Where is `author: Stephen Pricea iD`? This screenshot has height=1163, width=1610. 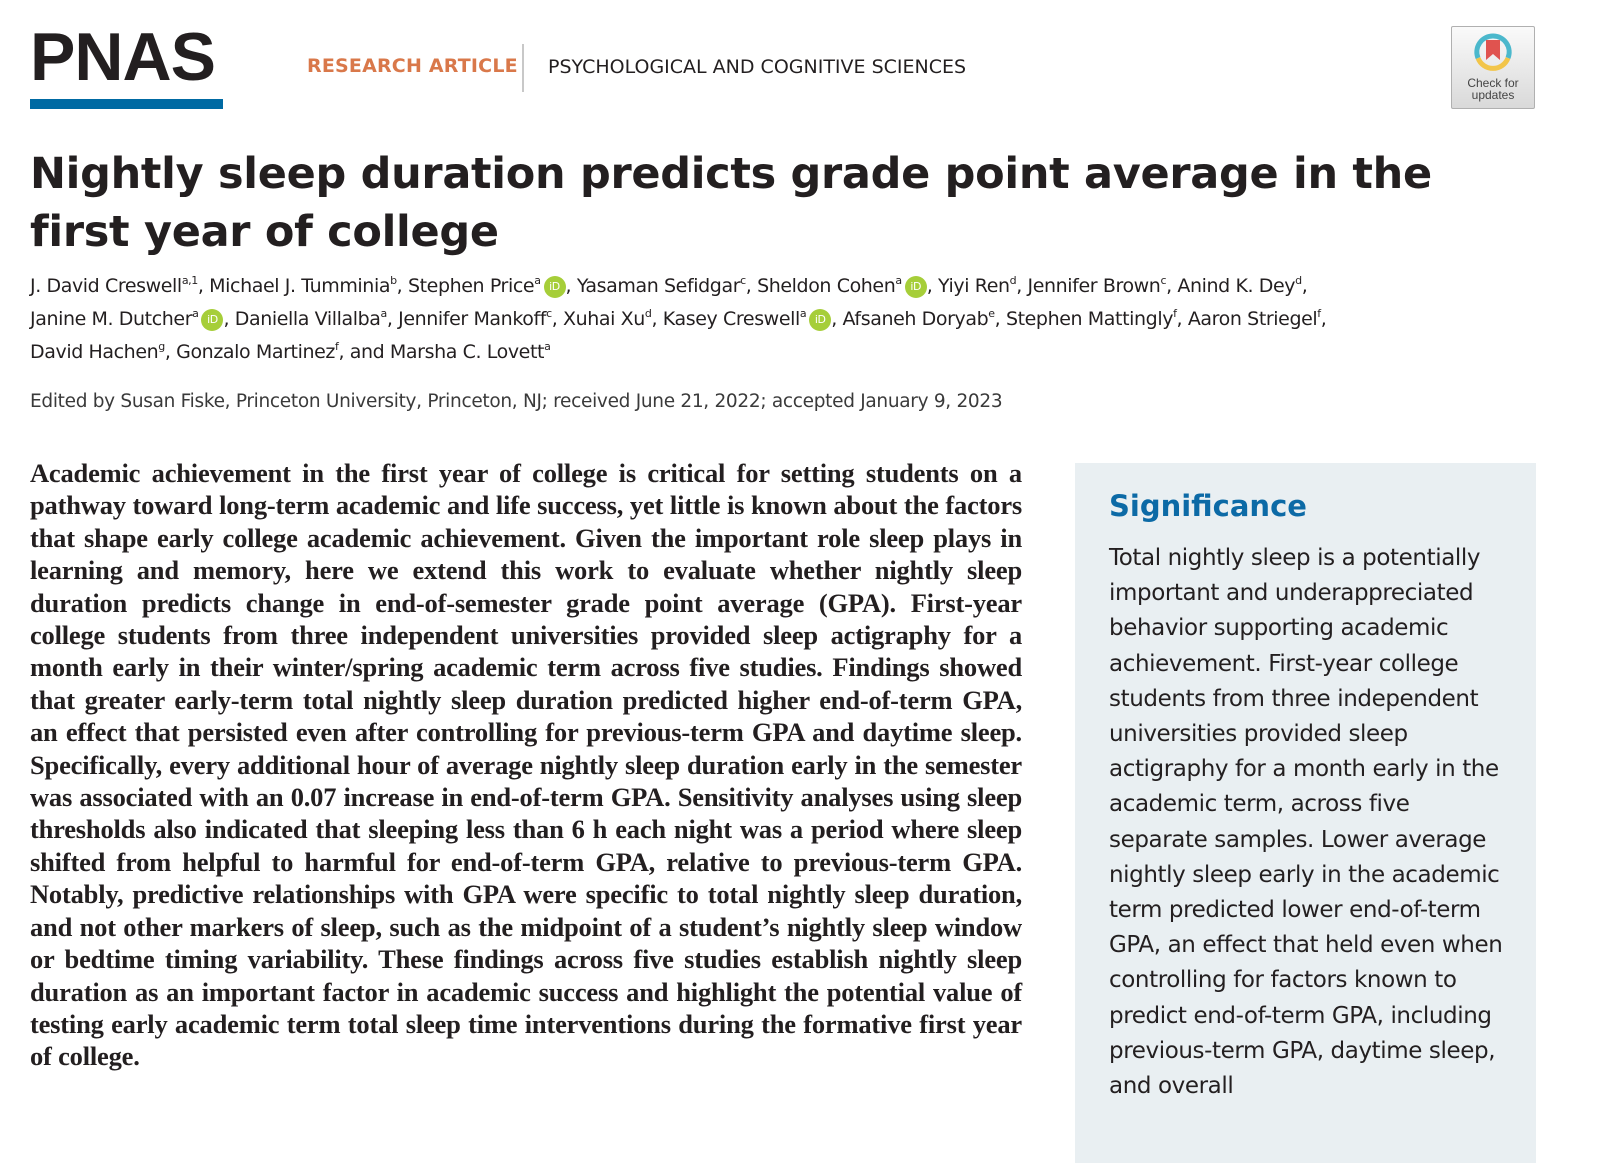 author: Stephen Pricea iD is located at coordinates (486, 286).